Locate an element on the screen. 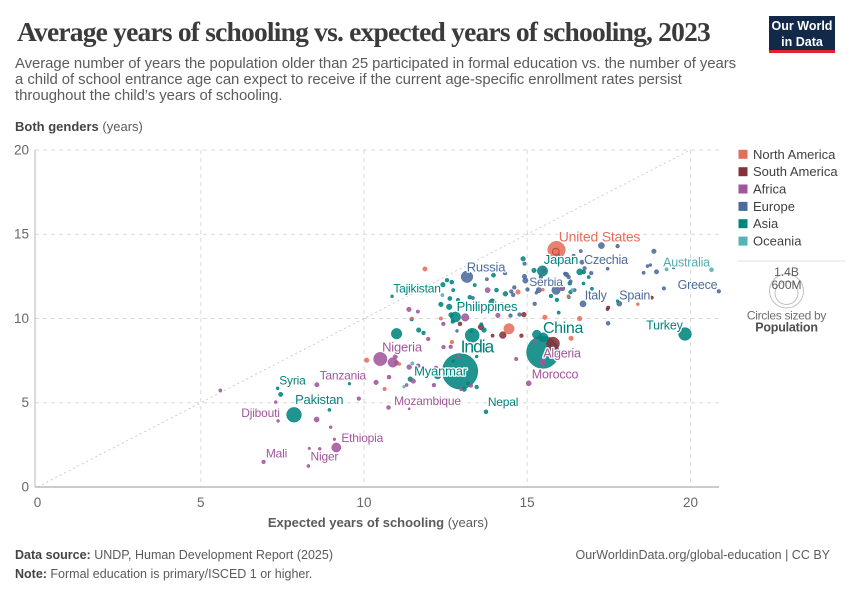 Image resolution: width=850 pixels, height=600 pixels. svg-text: Nepal is located at coordinates (503, 402).